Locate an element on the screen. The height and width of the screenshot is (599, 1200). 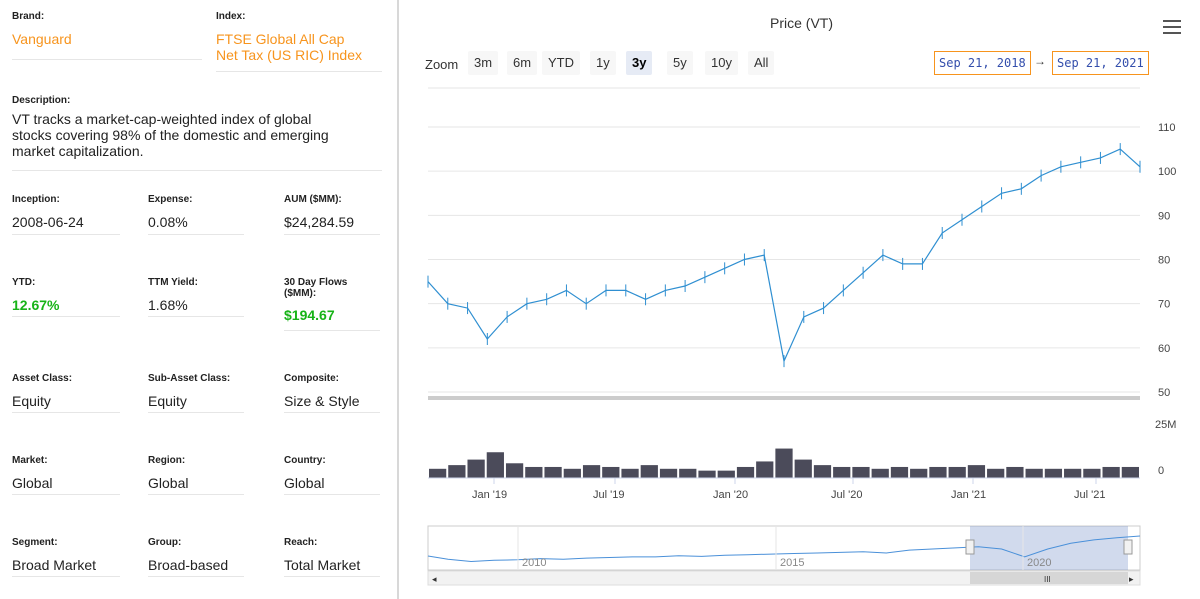
segment-value: Broad Market is located at coordinates (54, 565).